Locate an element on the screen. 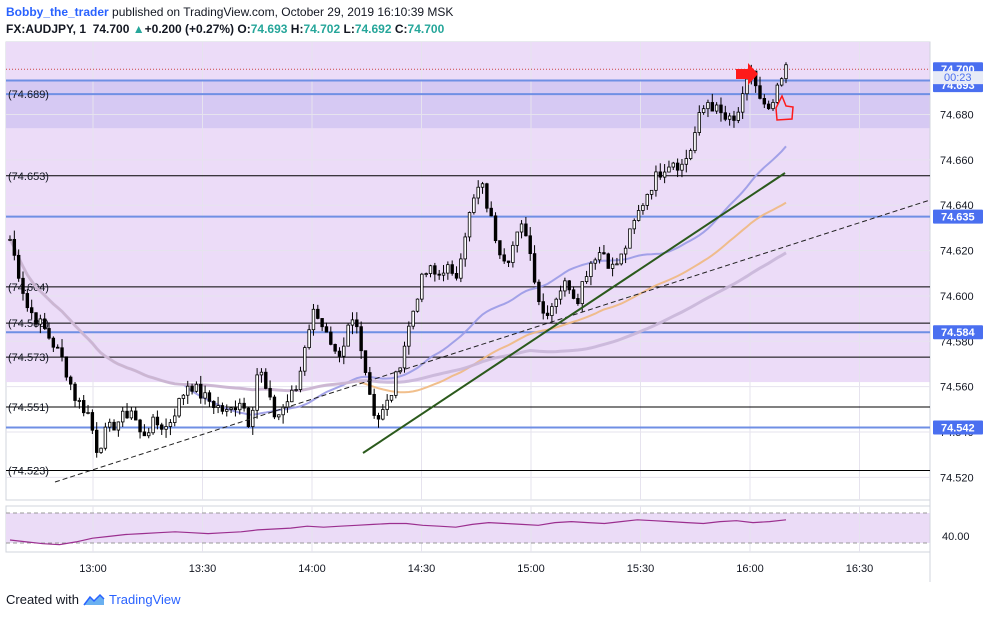 The height and width of the screenshot is (618, 988). open-value: 74.693 is located at coordinates (269, 29).